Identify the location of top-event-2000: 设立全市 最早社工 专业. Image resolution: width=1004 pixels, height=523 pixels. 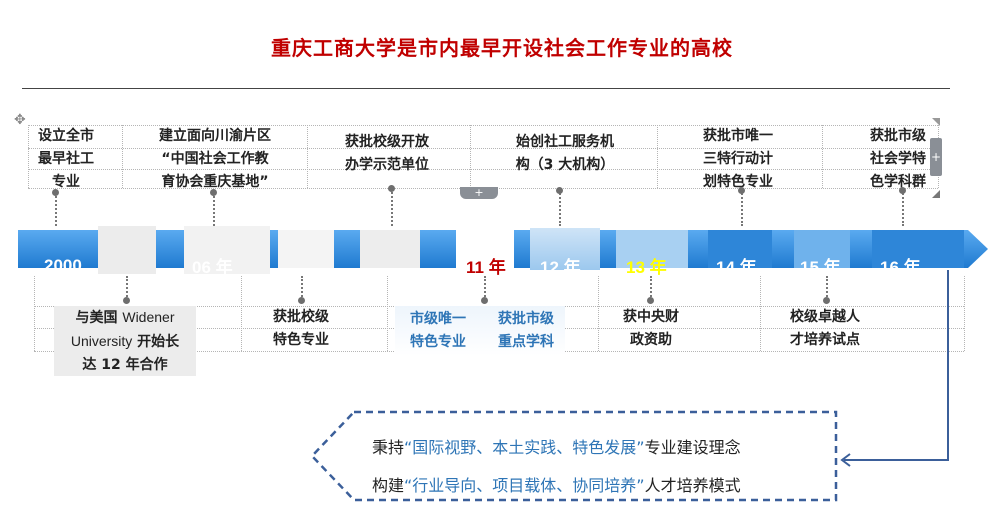
(66, 159).